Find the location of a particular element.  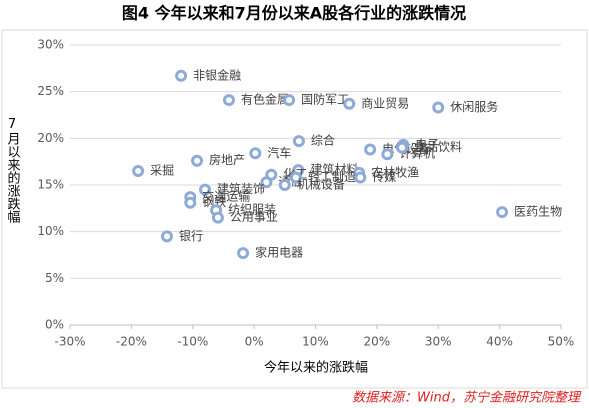

point-label: 公用事业 is located at coordinates (254, 217).